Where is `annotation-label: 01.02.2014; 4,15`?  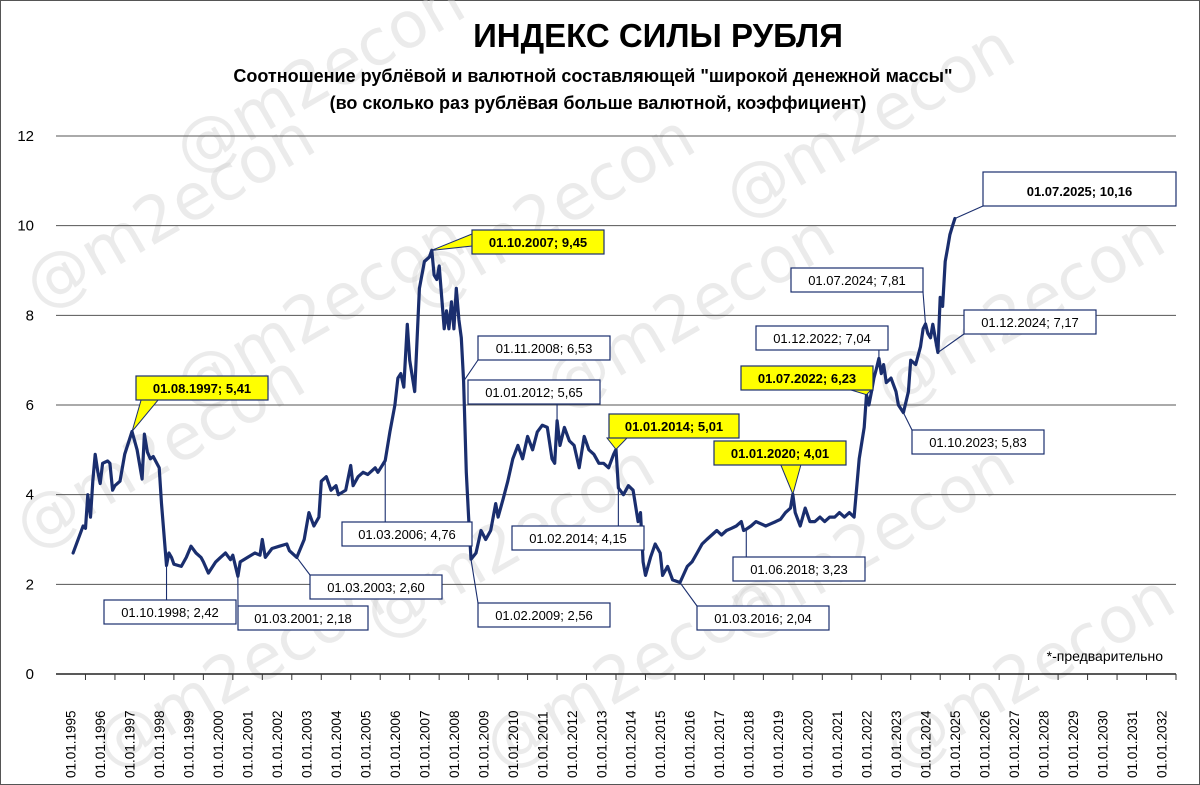
annotation-label: 01.02.2014; 4,15 is located at coordinates (578, 538).